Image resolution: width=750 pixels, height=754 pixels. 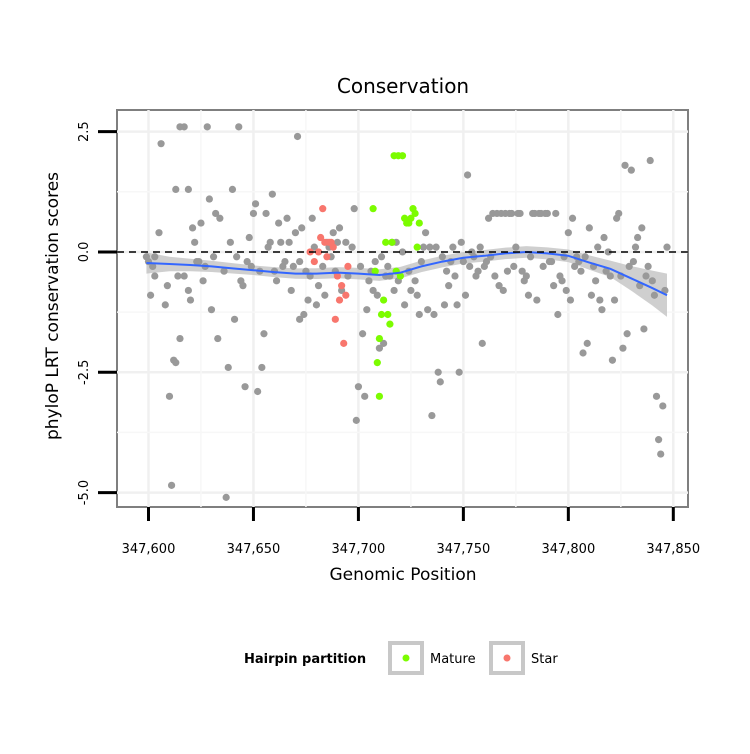 What do you see at coordinates (401, 658) in the screenshot?
I see `legend: Hairpin partition Mature Star` at bounding box center [401, 658].